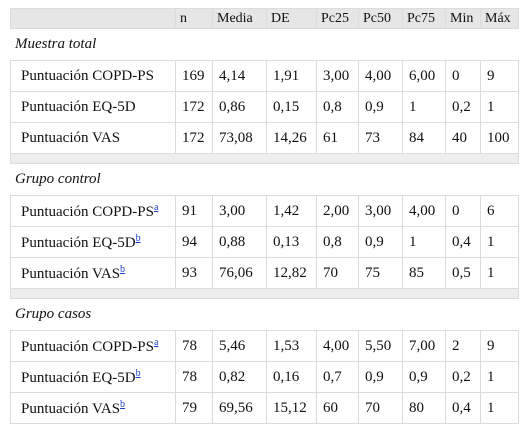  I want to click on header-cell: Media, so click(239, 18).